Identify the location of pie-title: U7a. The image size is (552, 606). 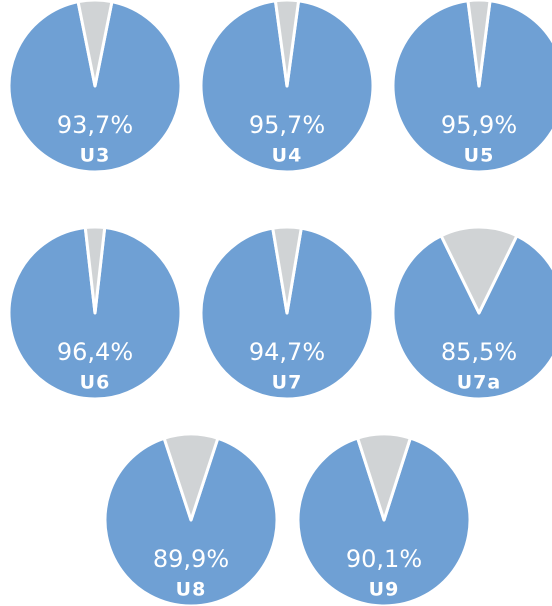
(479, 383).